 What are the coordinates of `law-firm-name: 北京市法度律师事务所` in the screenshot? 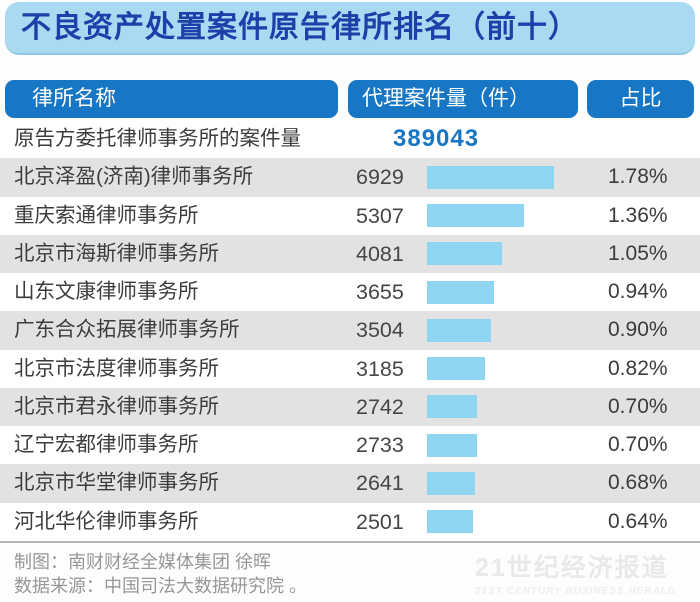 It's located at (116, 368).